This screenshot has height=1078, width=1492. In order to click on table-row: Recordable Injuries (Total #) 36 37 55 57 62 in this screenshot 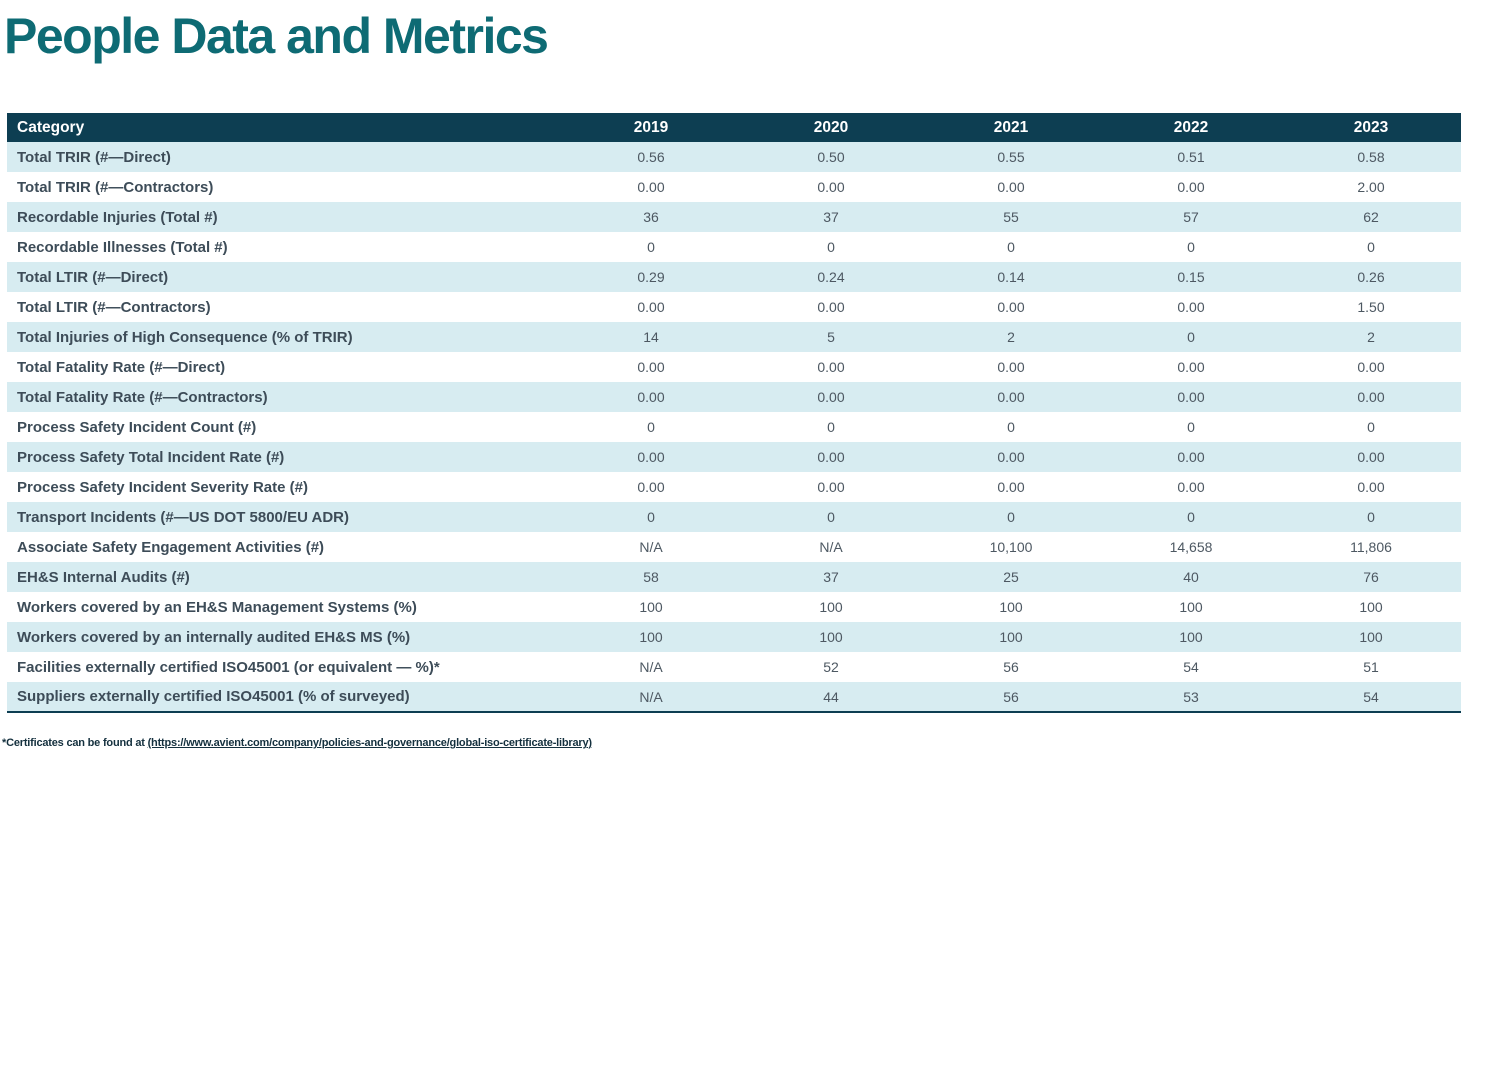, I will do `click(734, 217)`.